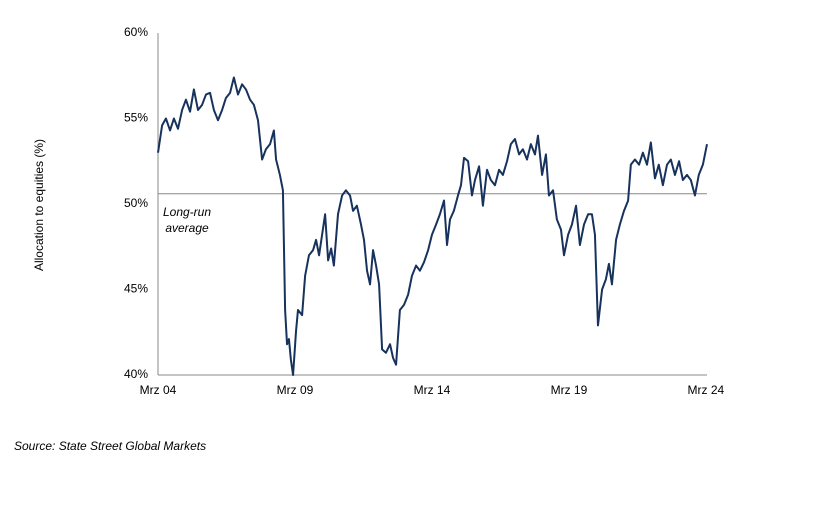 The height and width of the screenshot is (510, 823). What do you see at coordinates (187, 212) in the screenshot?
I see `reference-label: Long-run` at bounding box center [187, 212].